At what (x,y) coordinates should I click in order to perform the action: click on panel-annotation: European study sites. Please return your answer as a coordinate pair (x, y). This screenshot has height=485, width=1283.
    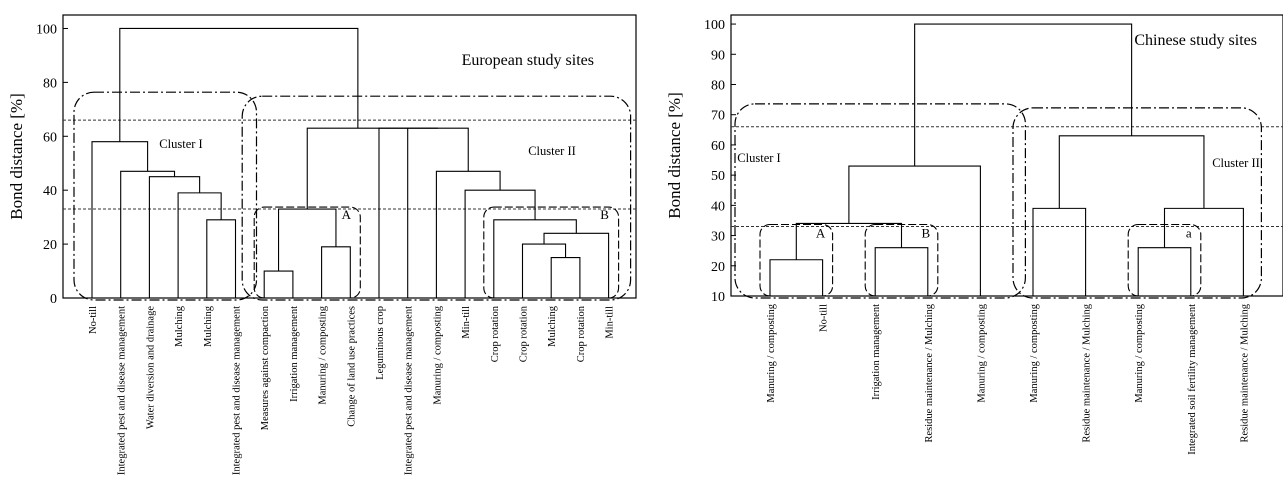
    Looking at the image, I should click on (528, 60).